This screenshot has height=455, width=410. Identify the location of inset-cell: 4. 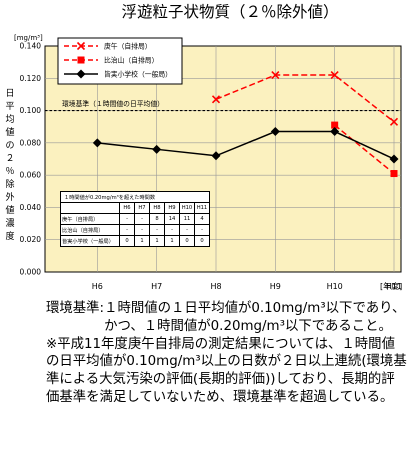
(202, 219).